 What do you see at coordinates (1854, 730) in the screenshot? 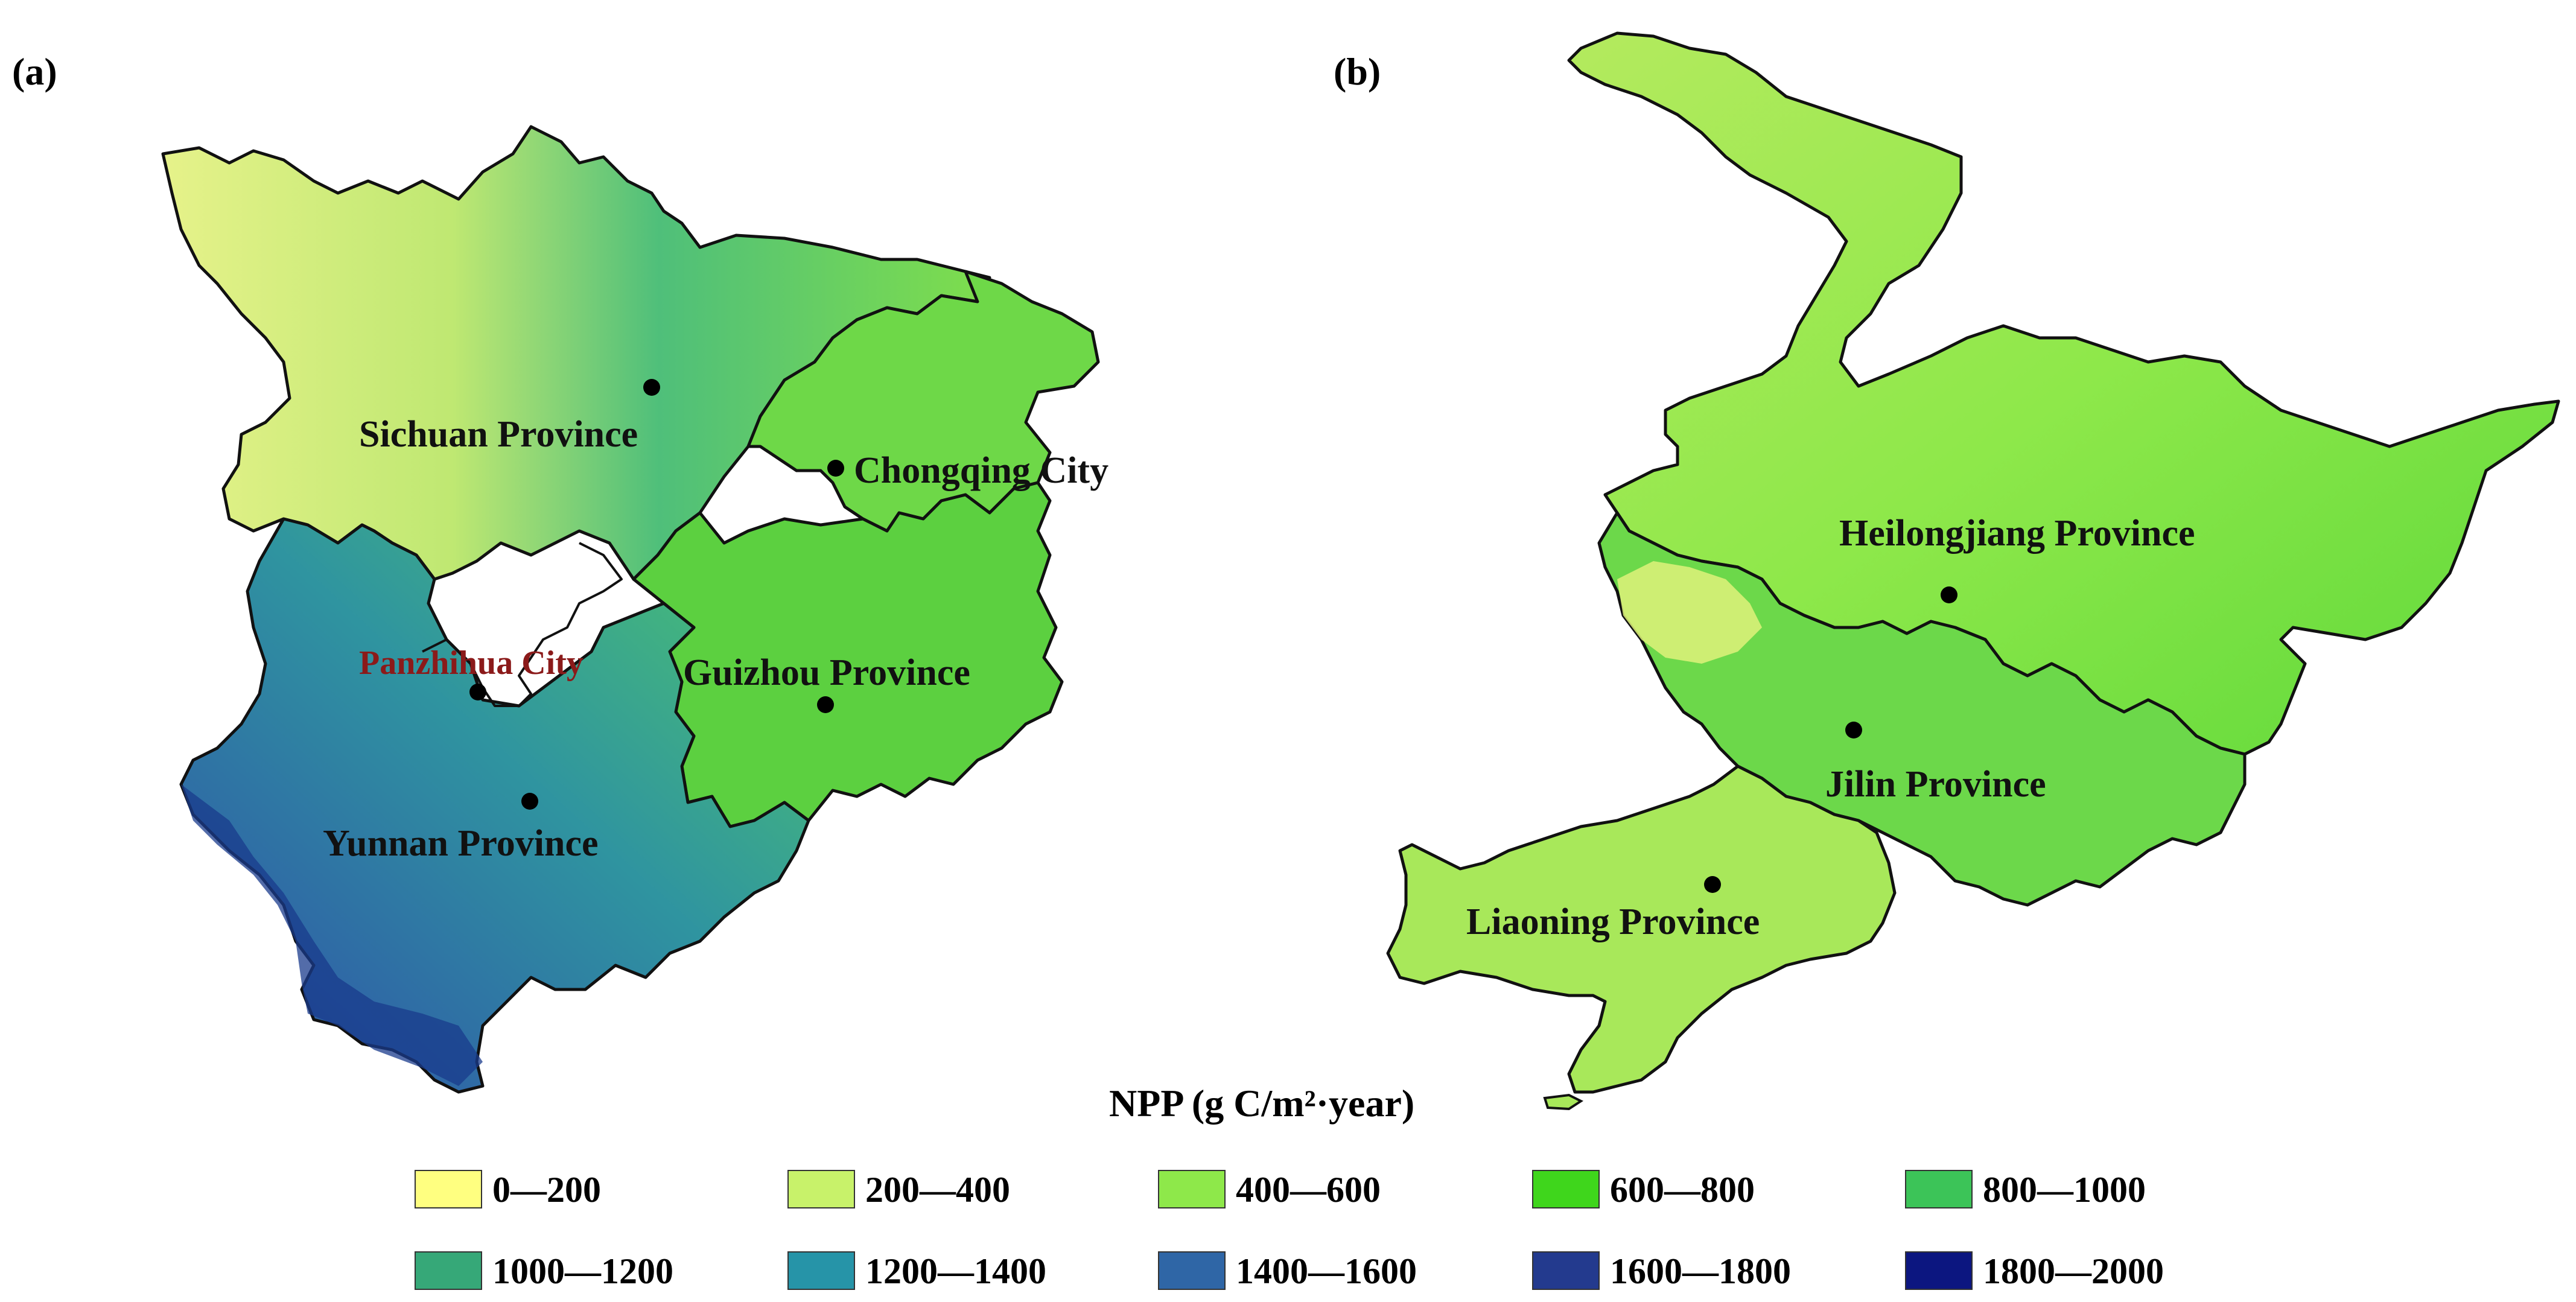
I see `jilin-capital-dot` at bounding box center [1854, 730].